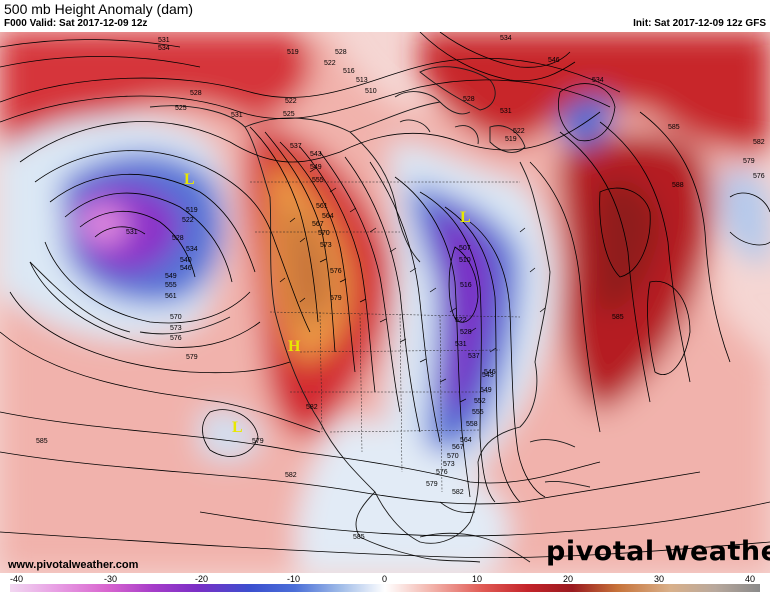  What do you see at coordinates (293, 52) in the screenshot?
I see `contour-label: 519` at bounding box center [293, 52].